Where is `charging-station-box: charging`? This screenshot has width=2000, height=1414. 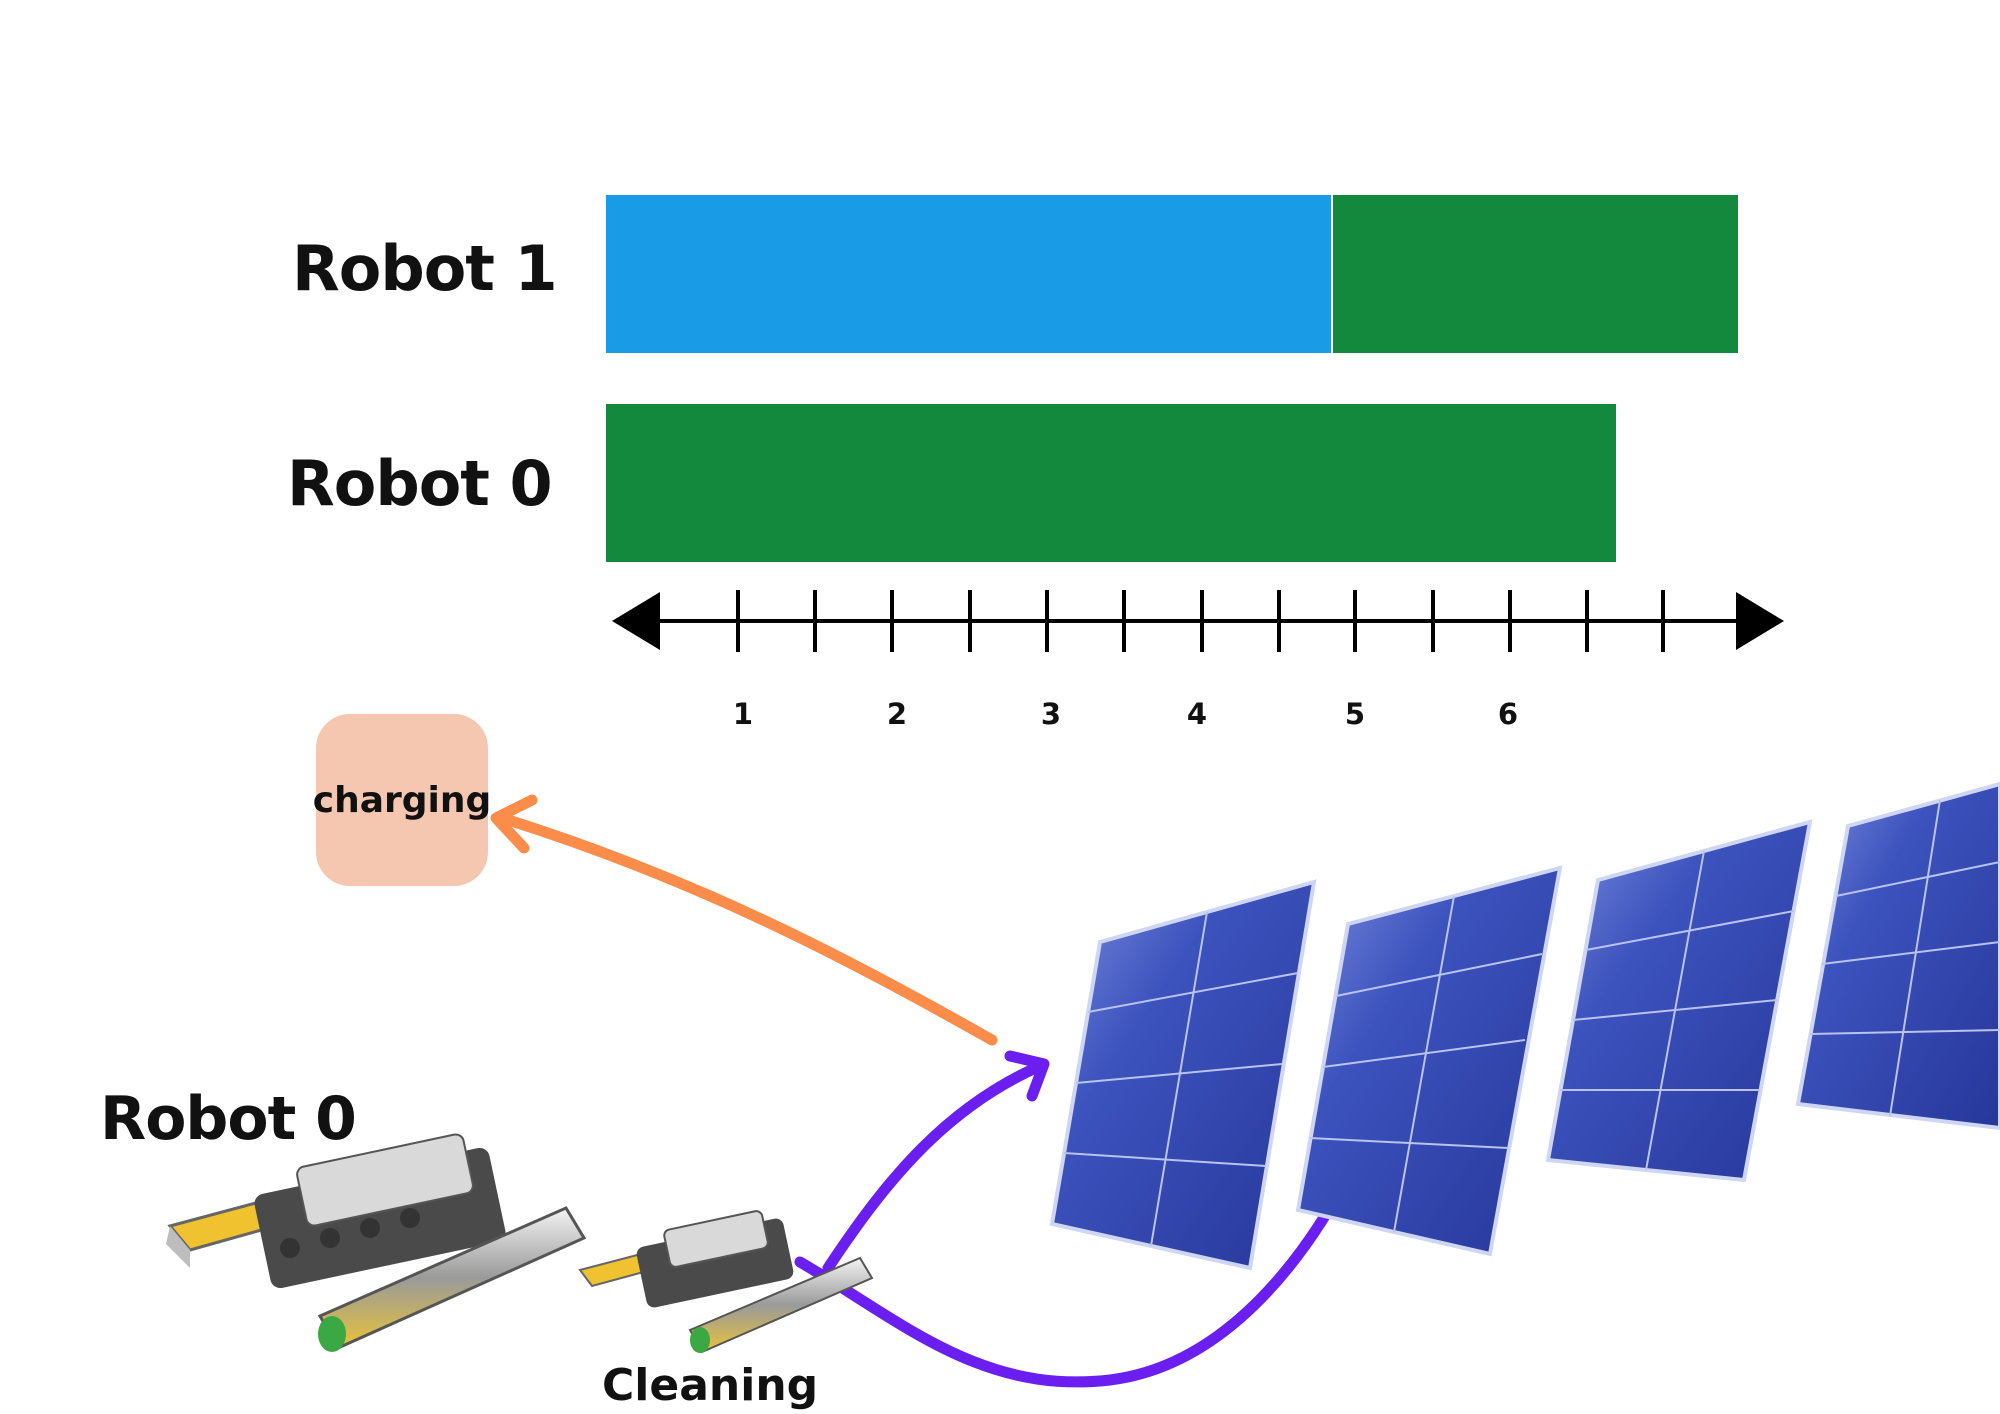
charging-station-box: charging is located at coordinates (402, 800).